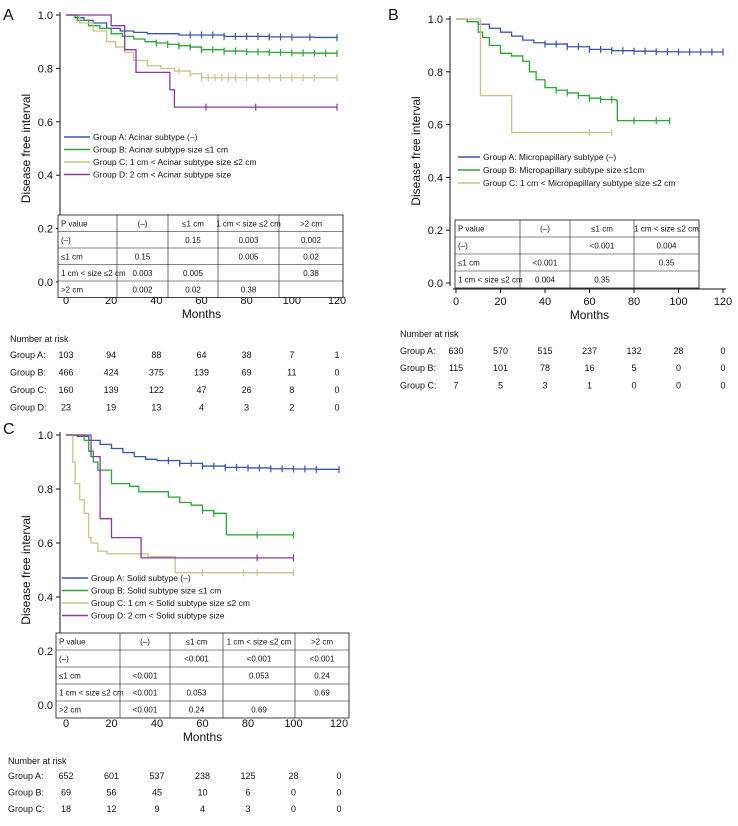  I want to click on risk-value: 5, so click(500, 385).